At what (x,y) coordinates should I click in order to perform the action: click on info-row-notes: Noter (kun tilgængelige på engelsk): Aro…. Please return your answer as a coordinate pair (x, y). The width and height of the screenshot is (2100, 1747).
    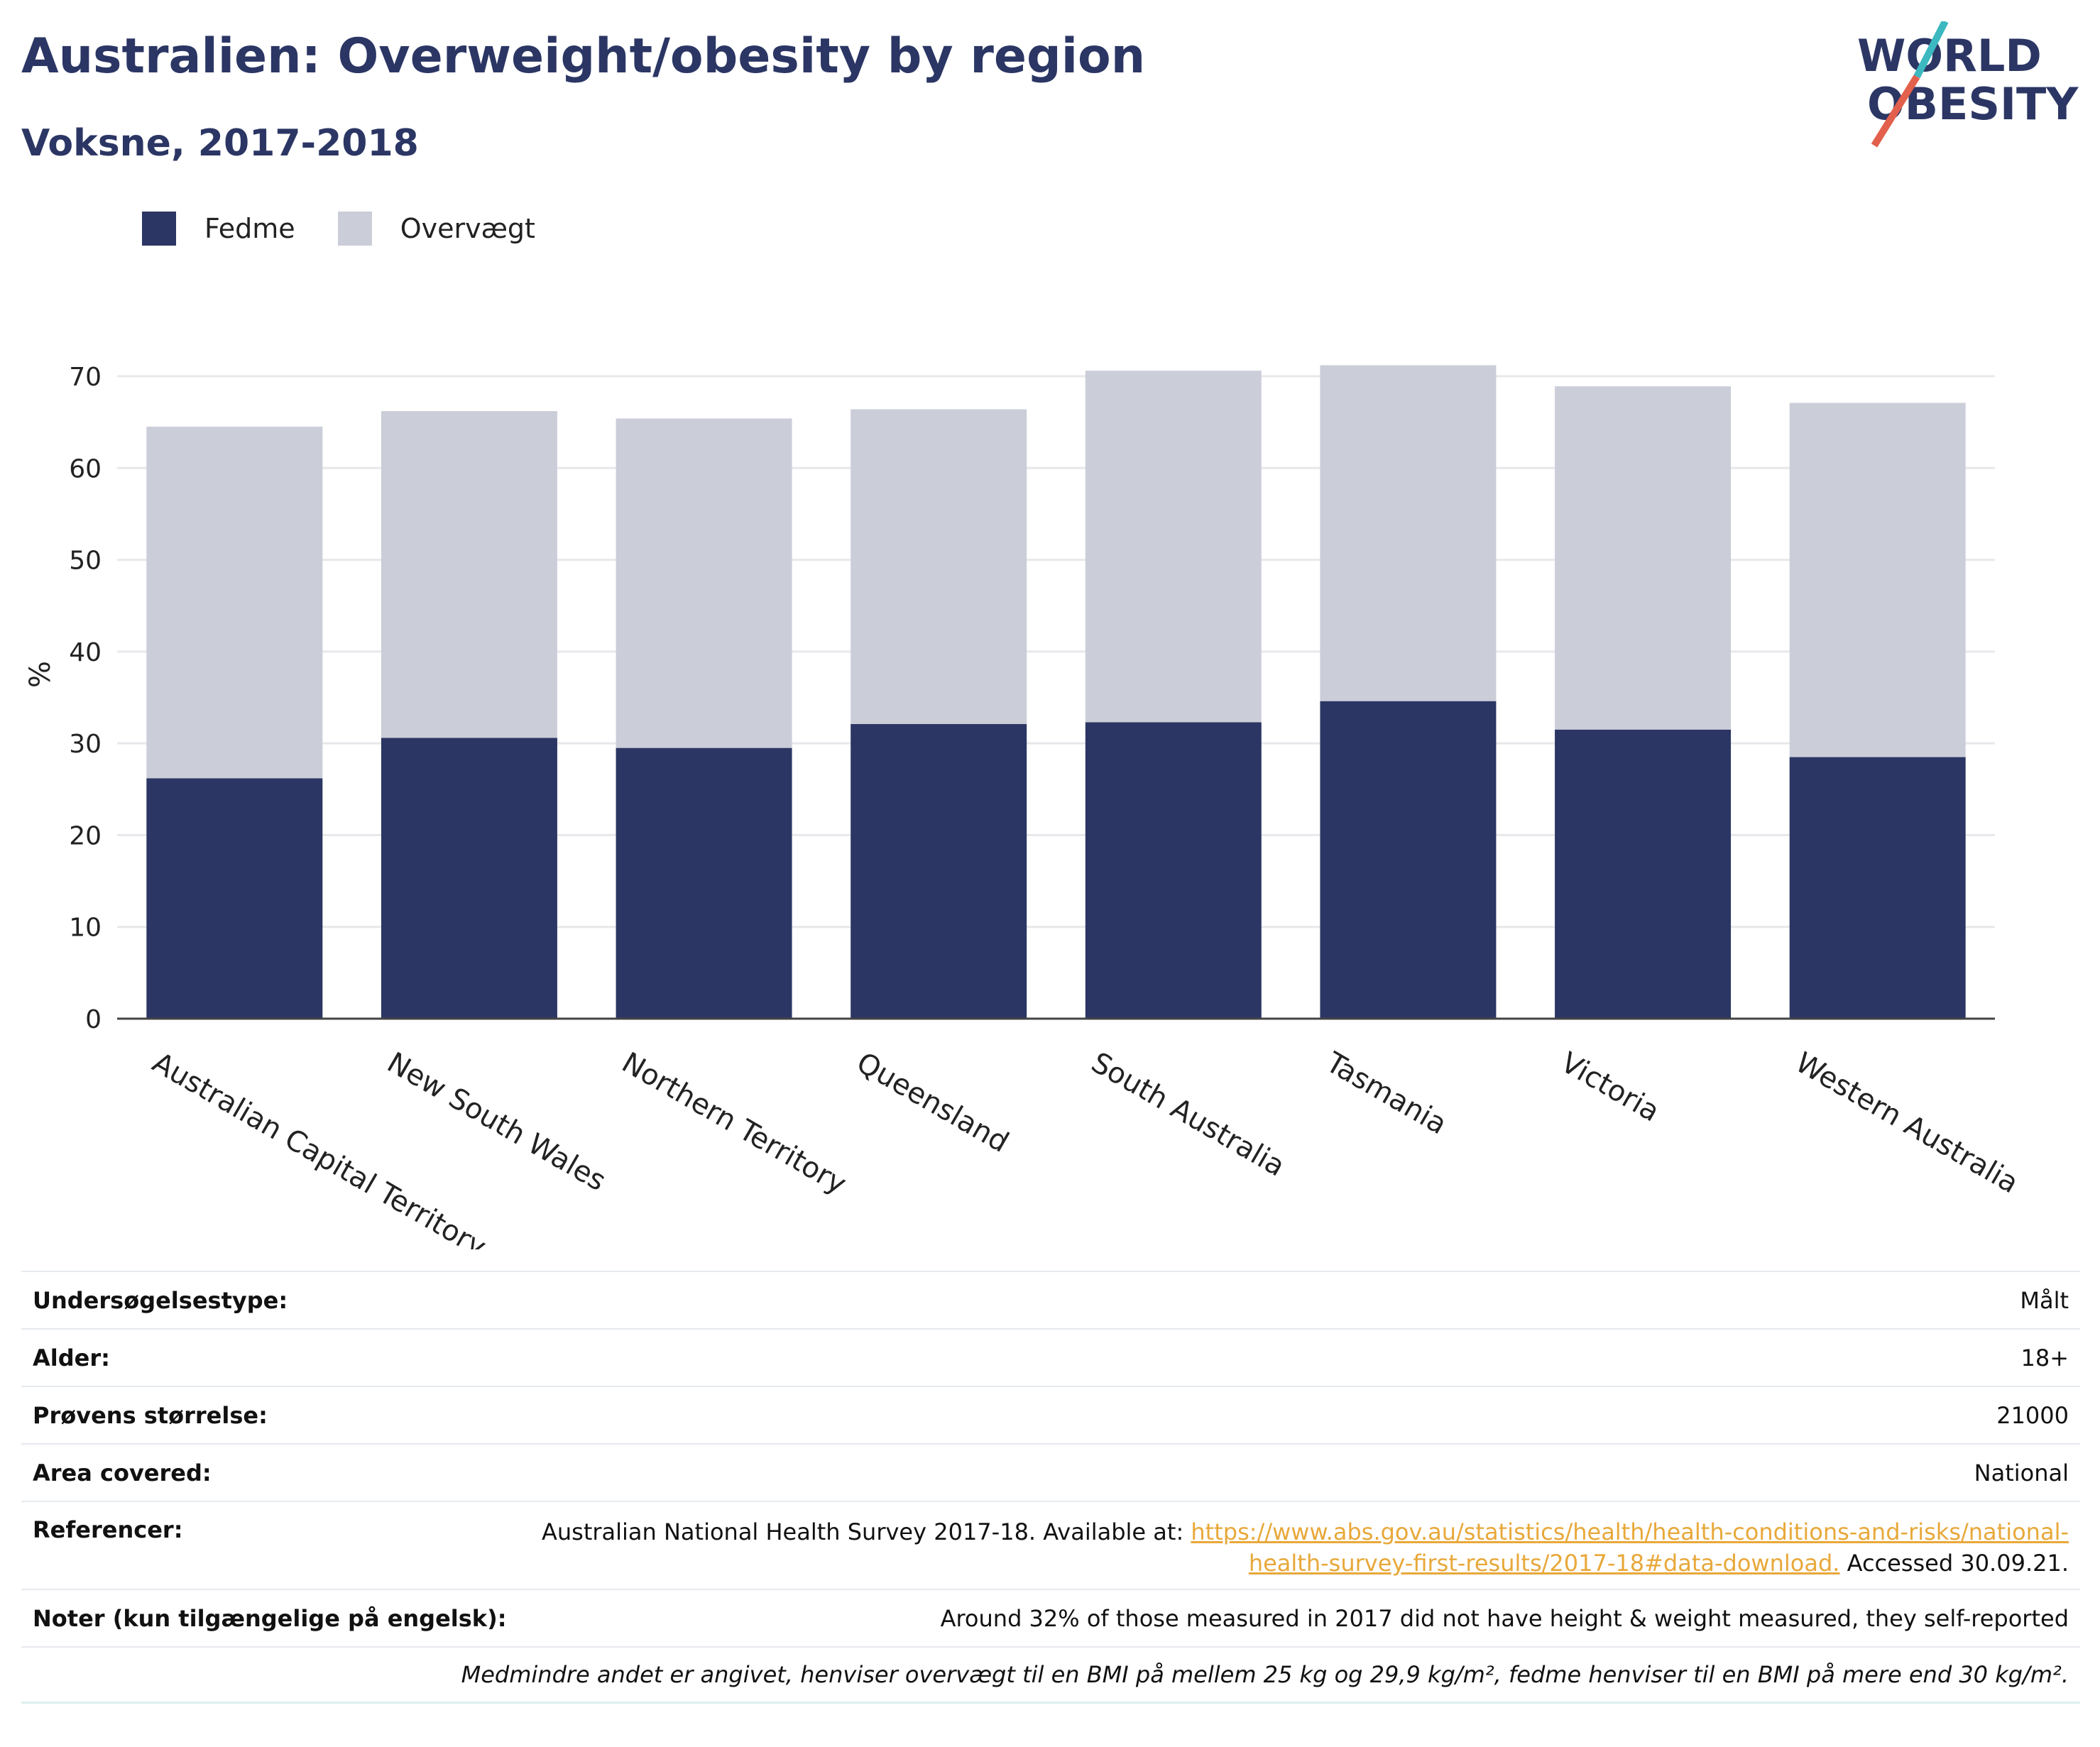
    Looking at the image, I should click on (1050, 1617).